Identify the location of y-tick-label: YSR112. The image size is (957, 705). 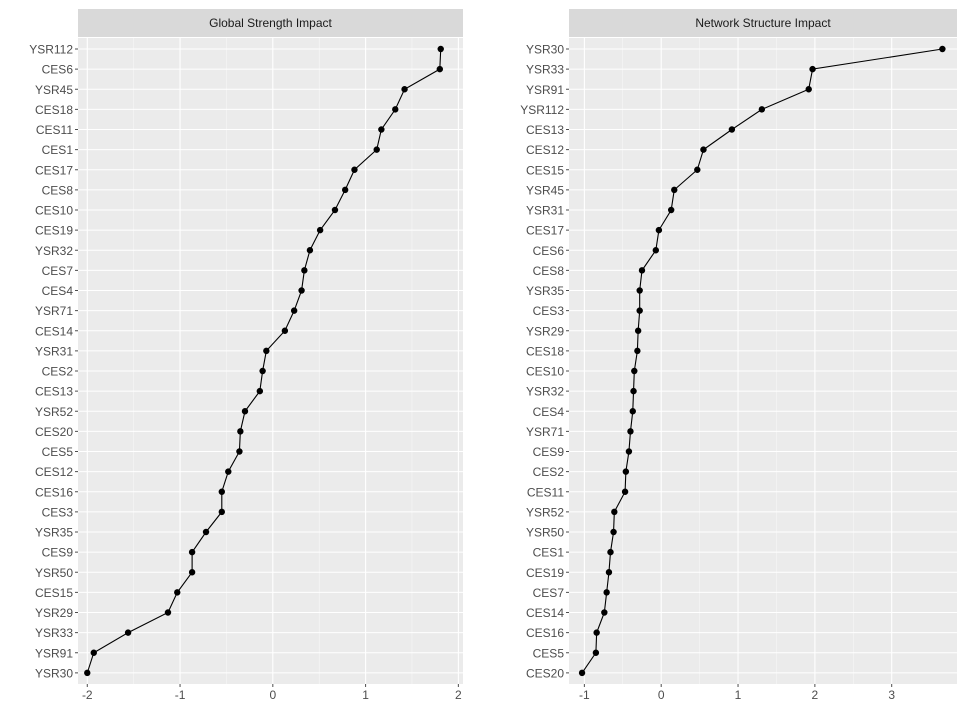
(51, 50).